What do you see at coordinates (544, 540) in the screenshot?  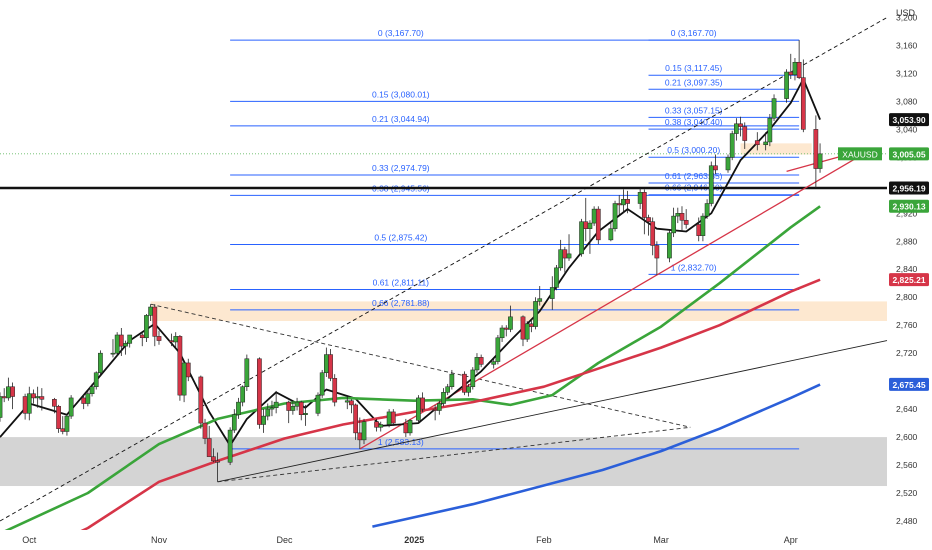 I see `time-tick-label: Feb` at bounding box center [544, 540].